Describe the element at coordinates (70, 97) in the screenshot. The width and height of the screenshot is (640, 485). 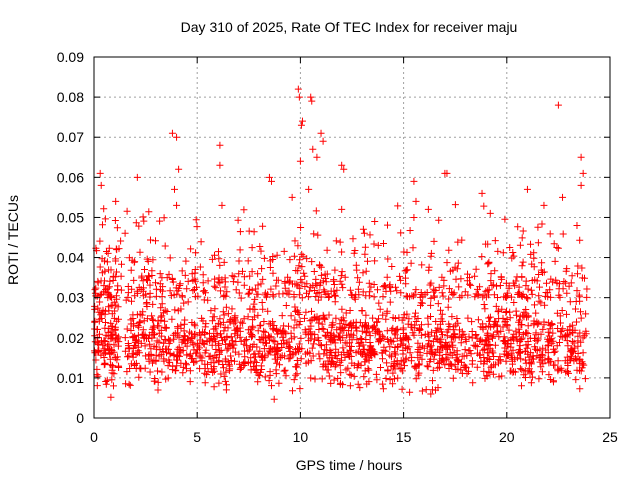
I see `y-tick-label: 0.08` at that location.